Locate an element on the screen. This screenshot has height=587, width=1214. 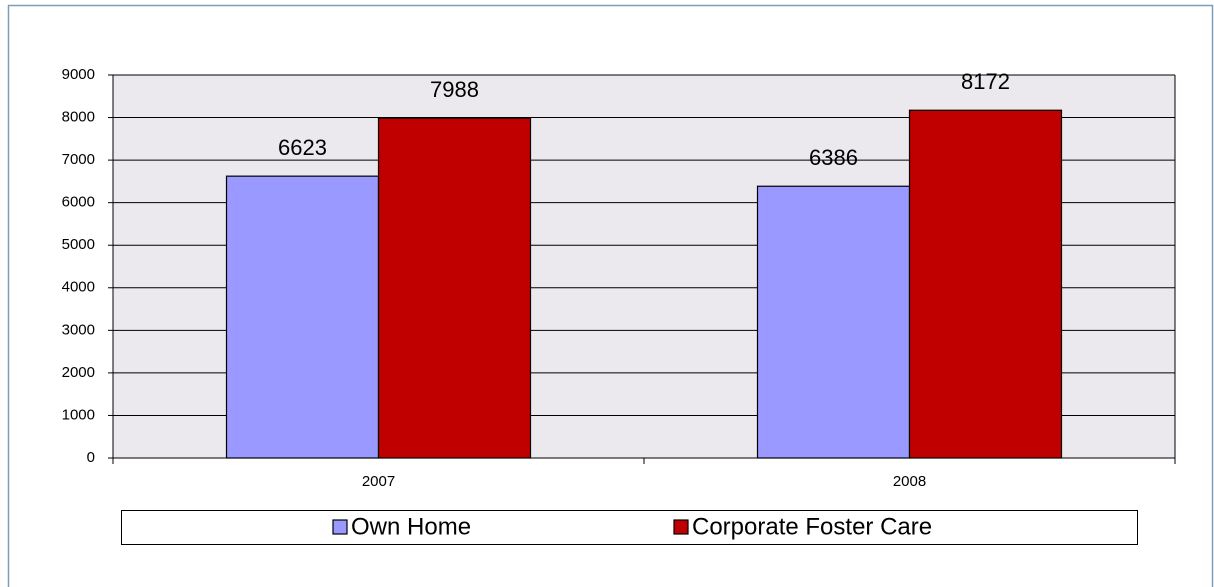
data-label: 6386 is located at coordinates (833, 157).